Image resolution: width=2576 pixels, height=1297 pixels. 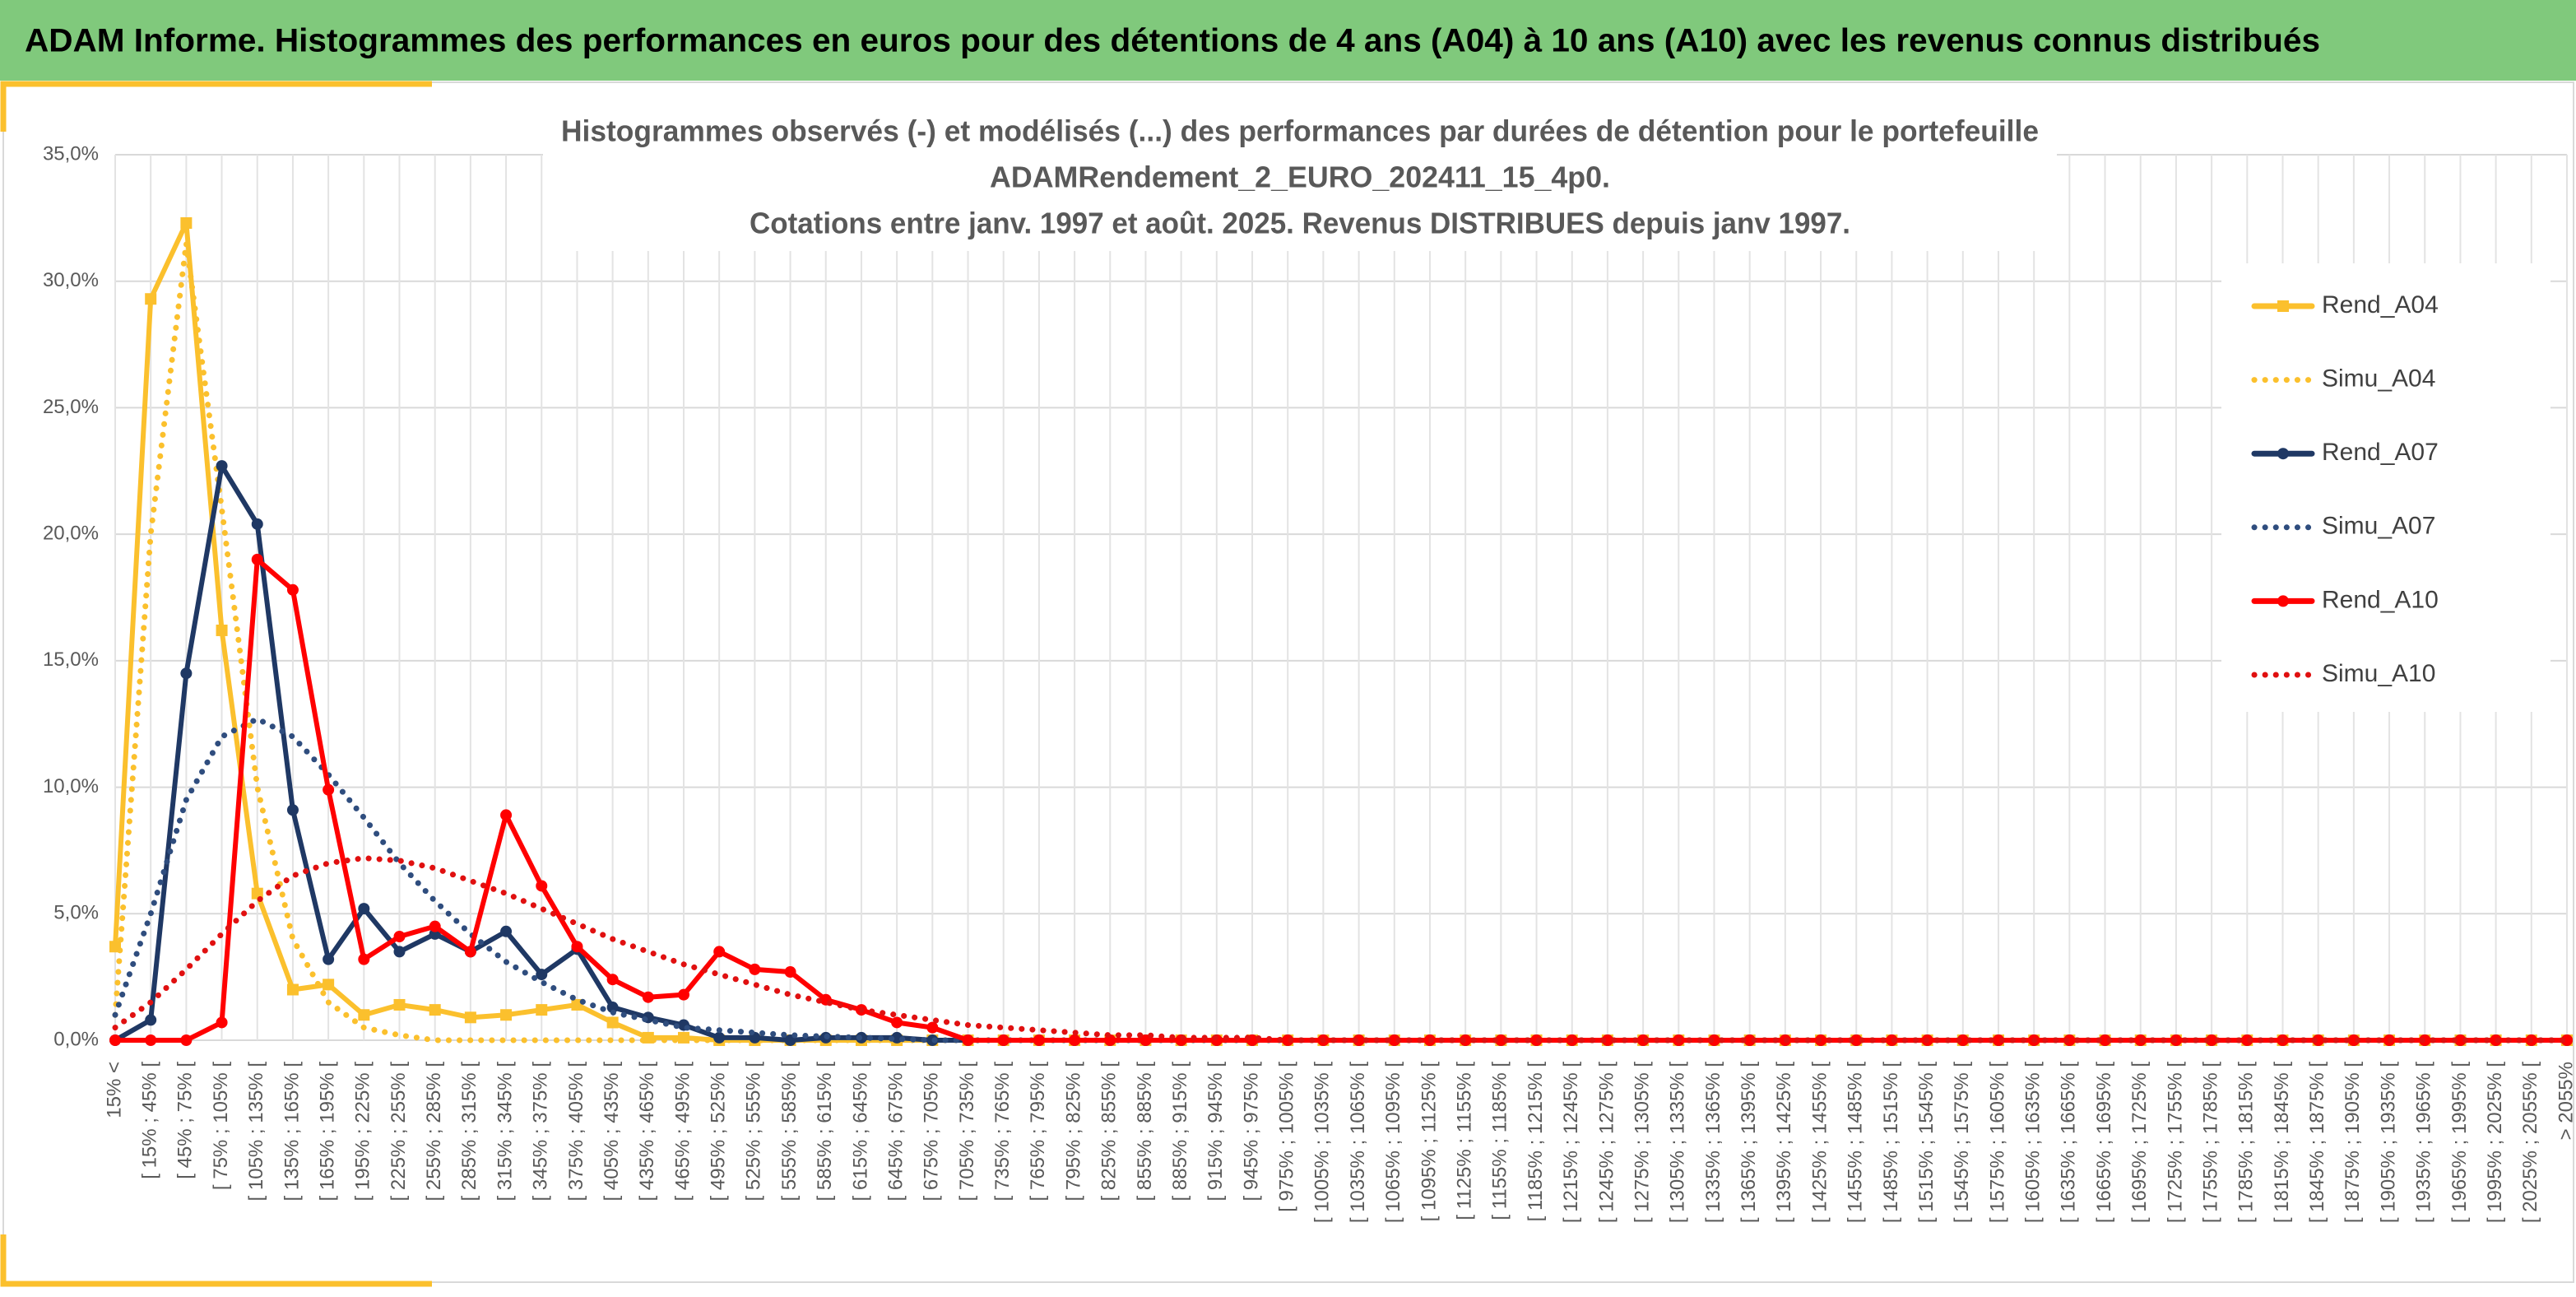 I want to click on x-tick-label: [ 1215% ; 1245% [, so click(x=1571, y=1143).